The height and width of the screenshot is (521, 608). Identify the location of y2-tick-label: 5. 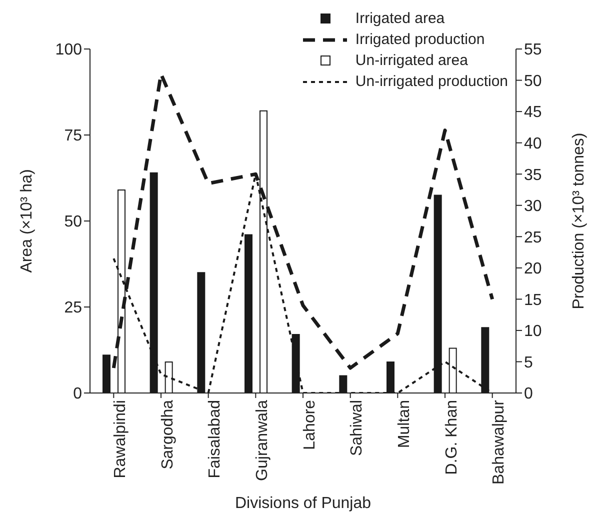
(528, 363).